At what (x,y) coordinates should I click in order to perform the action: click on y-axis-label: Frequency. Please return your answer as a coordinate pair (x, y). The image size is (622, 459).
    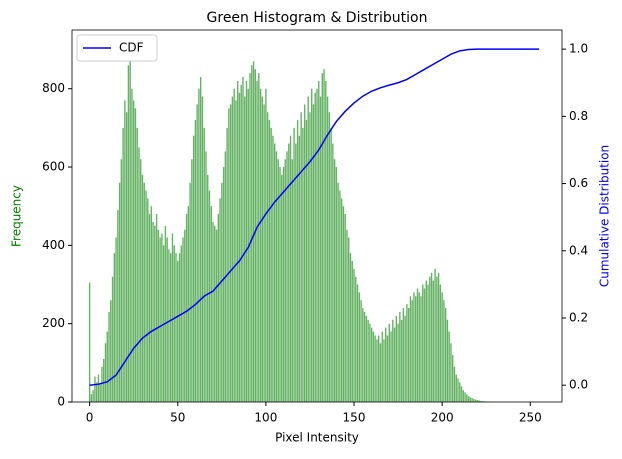
    Looking at the image, I should click on (17, 216).